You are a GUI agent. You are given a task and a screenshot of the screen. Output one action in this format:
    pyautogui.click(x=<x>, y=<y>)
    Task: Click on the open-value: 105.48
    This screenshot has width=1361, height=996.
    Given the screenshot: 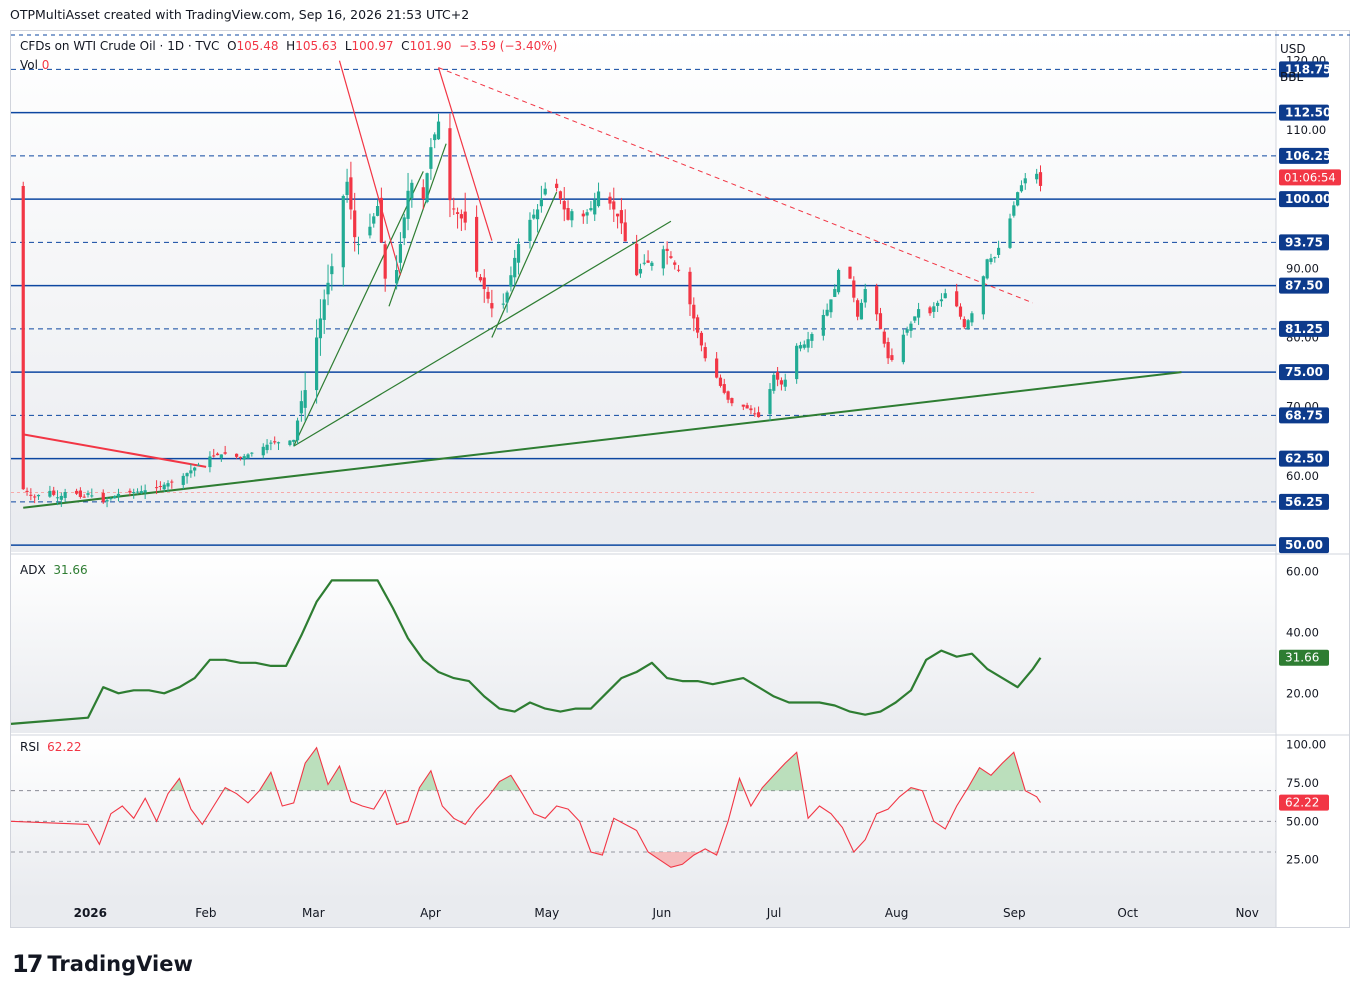 What is the action you would take?
    pyautogui.click(x=257, y=46)
    